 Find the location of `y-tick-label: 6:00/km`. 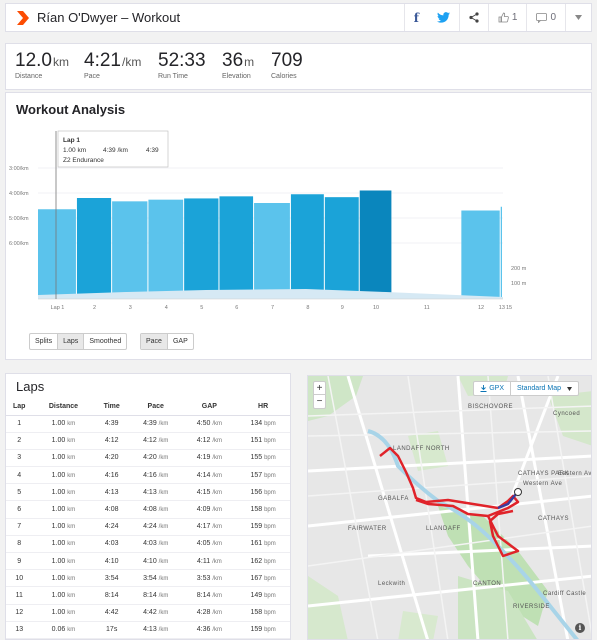

y-tick-label: 6:00/km is located at coordinates (19, 244).